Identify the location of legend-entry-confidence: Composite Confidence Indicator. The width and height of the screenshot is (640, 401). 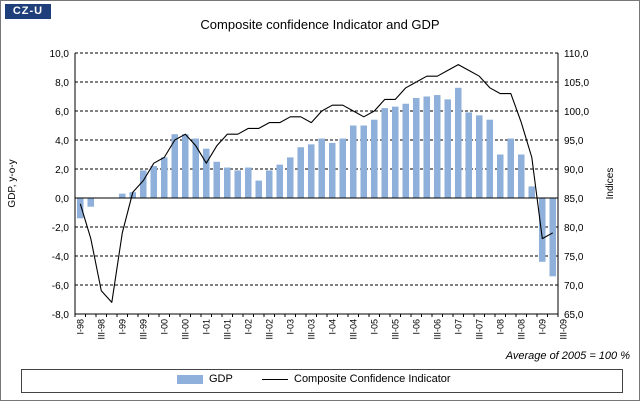
(356, 379).